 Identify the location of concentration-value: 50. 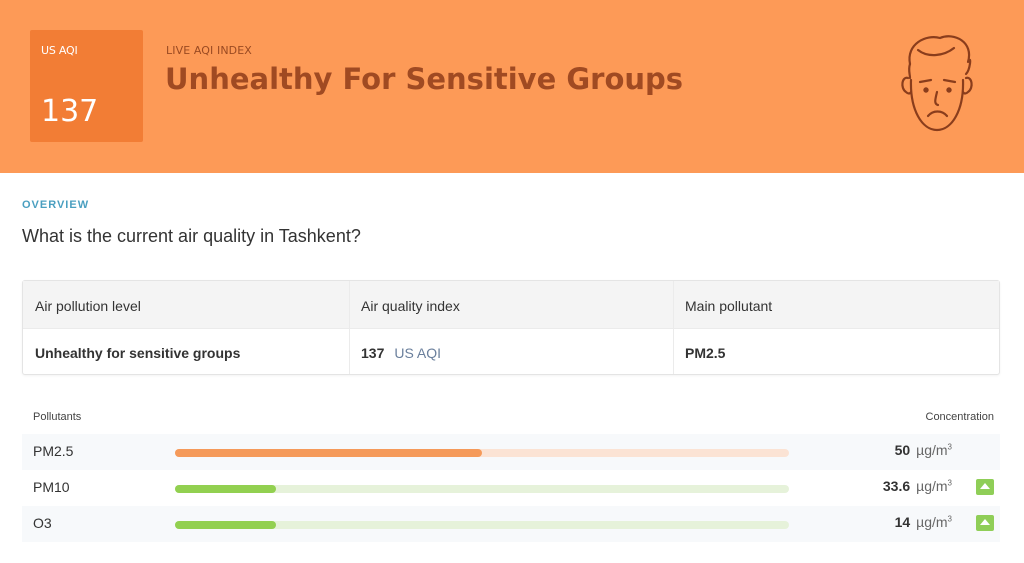
(902, 450).